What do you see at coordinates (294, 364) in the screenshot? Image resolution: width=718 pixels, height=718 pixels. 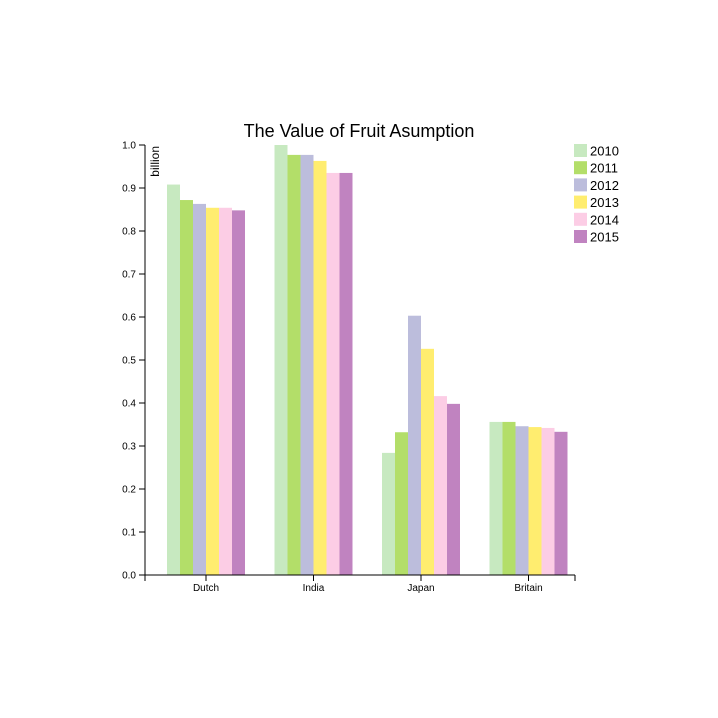 I see `bar-india-2011` at bounding box center [294, 364].